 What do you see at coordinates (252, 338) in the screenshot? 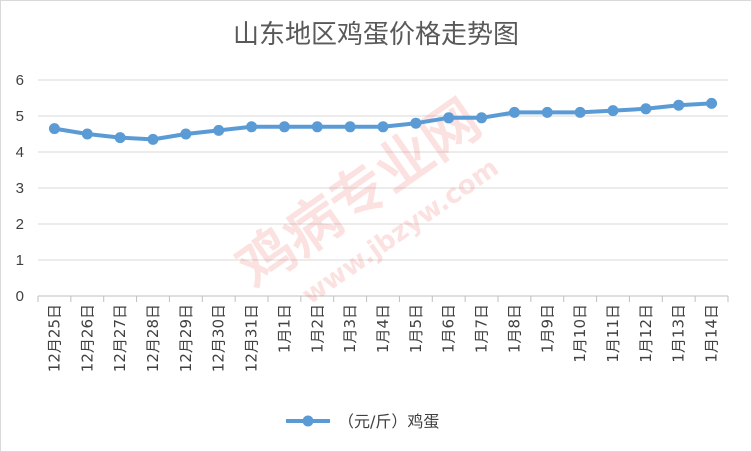
I see `x-tick-label: 12月31日` at bounding box center [252, 338].